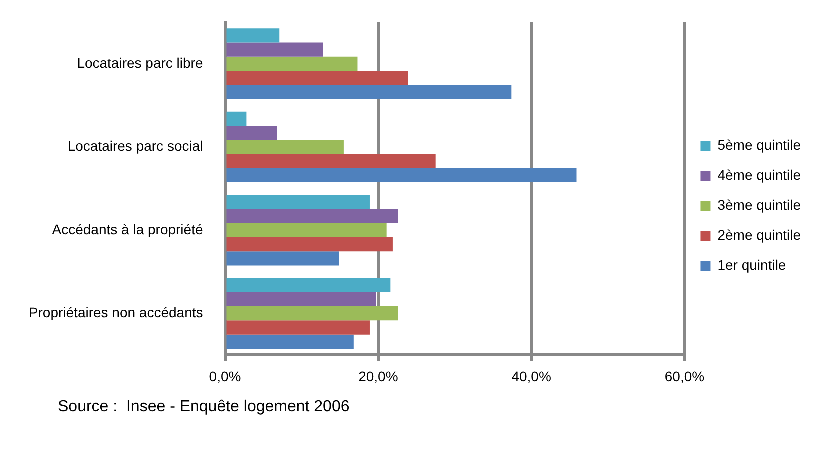 Image resolution: width=821 pixels, height=456 pixels. Describe the element at coordinates (684, 376) in the screenshot. I see `x-tick-label: 60,0%` at that location.